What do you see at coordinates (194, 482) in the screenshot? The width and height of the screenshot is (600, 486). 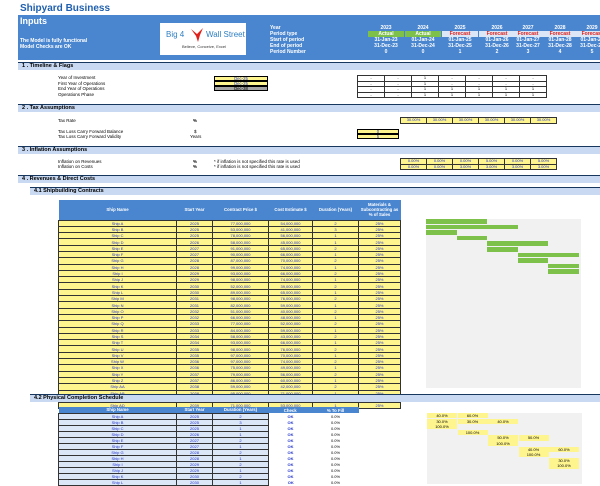 I see `completion-cell: 2030` at bounding box center [194, 482].